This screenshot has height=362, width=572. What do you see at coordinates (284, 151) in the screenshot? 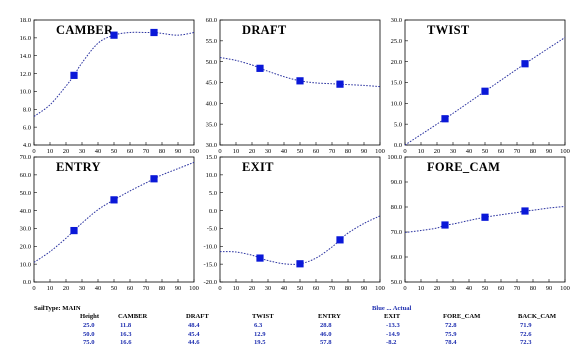
I see `x-tick-label-draft: 40` at bounding box center [284, 151].